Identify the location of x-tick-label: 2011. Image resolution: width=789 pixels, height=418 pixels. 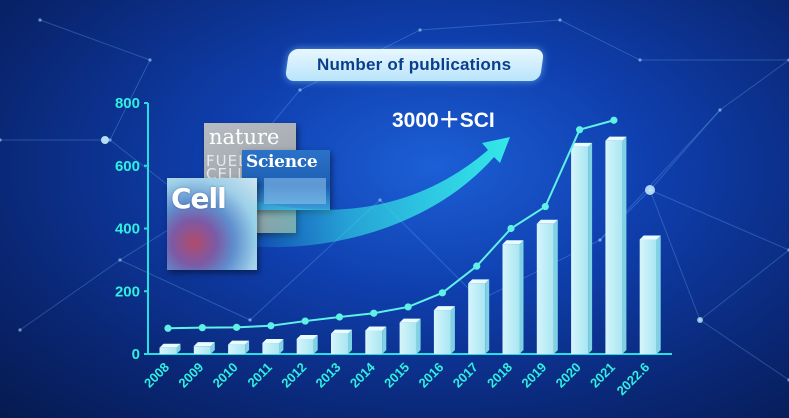
(259, 375).